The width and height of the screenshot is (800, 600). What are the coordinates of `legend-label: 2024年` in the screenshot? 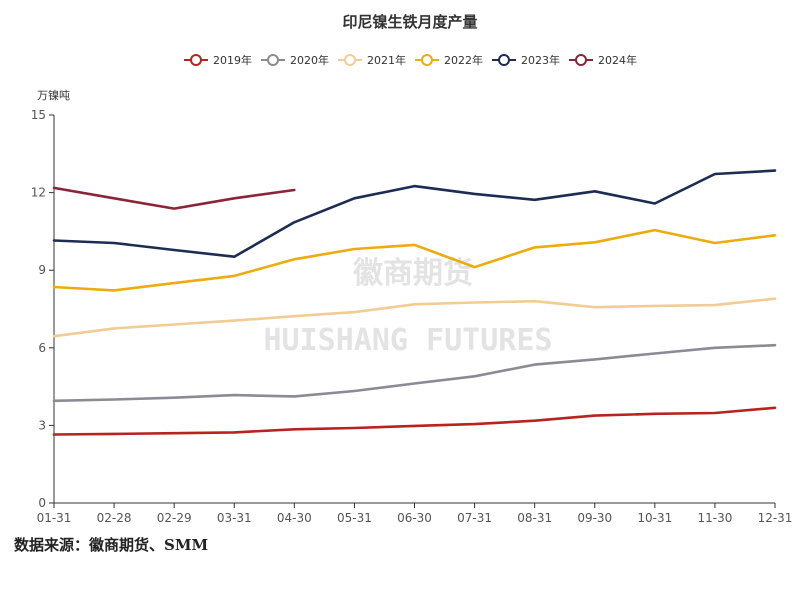 It's located at (617, 60).